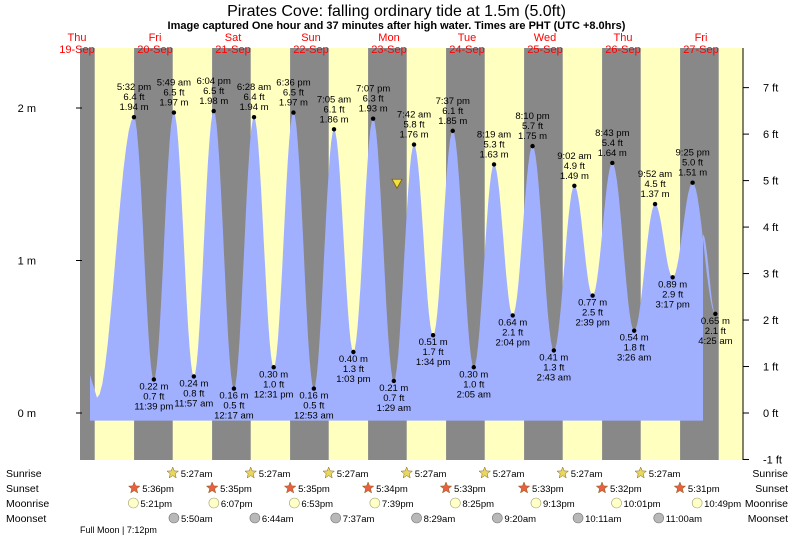 The height and width of the screenshot is (538, 793). Describe the element at coordinates (413, 125) in the screenshot. I see `high-tide-label: 5.8 ft` at that location.